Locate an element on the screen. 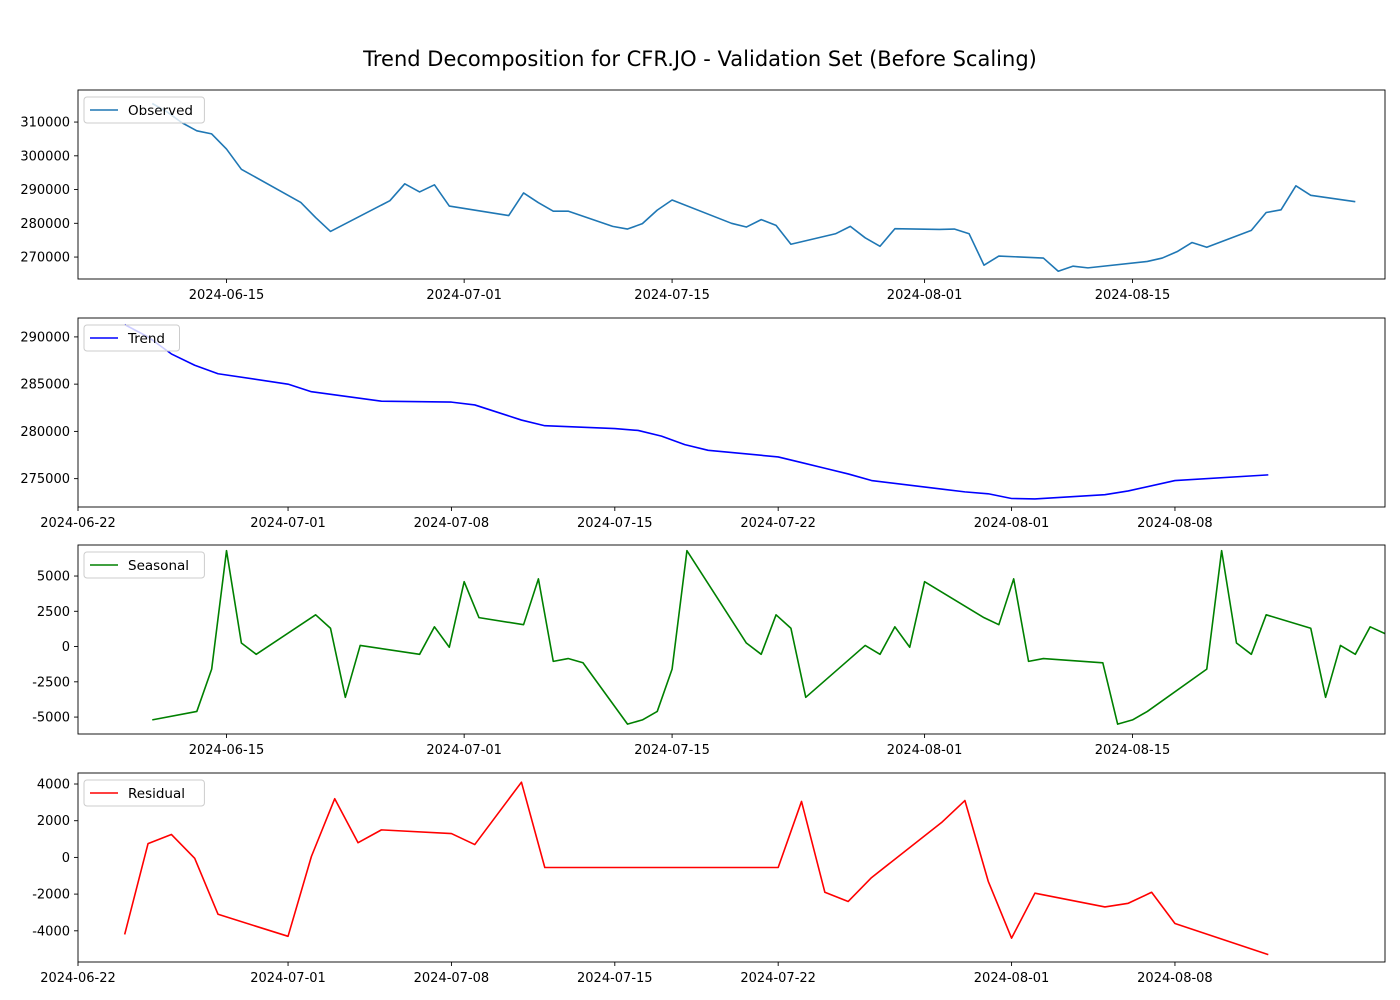 The image size is (1400, 1000). series-line-trend is located at coordinates (696, 411).